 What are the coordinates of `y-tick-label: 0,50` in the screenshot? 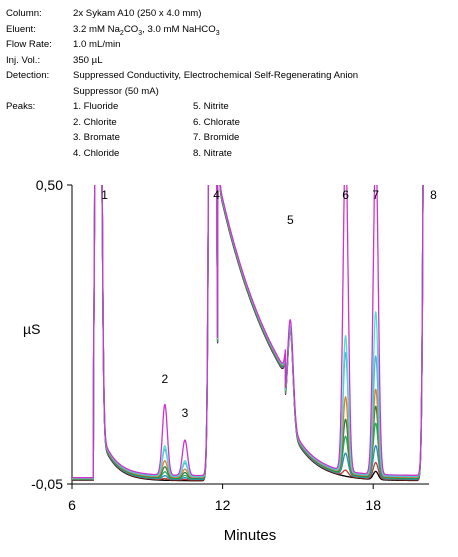 It's located at (49, 185).